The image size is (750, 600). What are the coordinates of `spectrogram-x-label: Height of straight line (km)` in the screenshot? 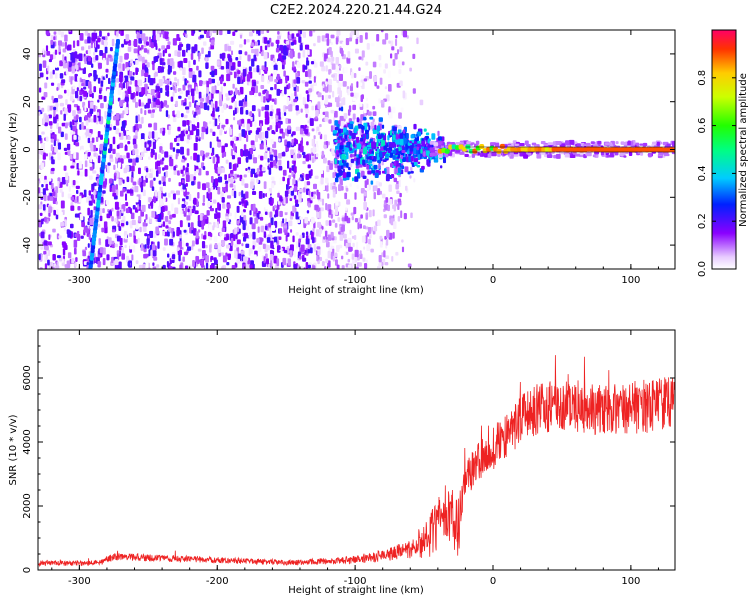 It's located at (356, 290).